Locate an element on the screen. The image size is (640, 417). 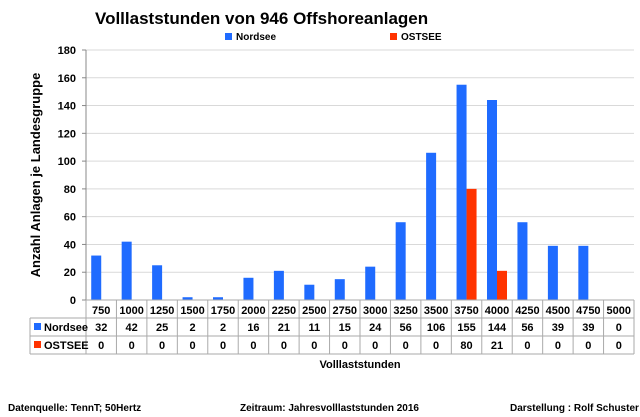
data-label: 24 is located at coordinates (375, 328).